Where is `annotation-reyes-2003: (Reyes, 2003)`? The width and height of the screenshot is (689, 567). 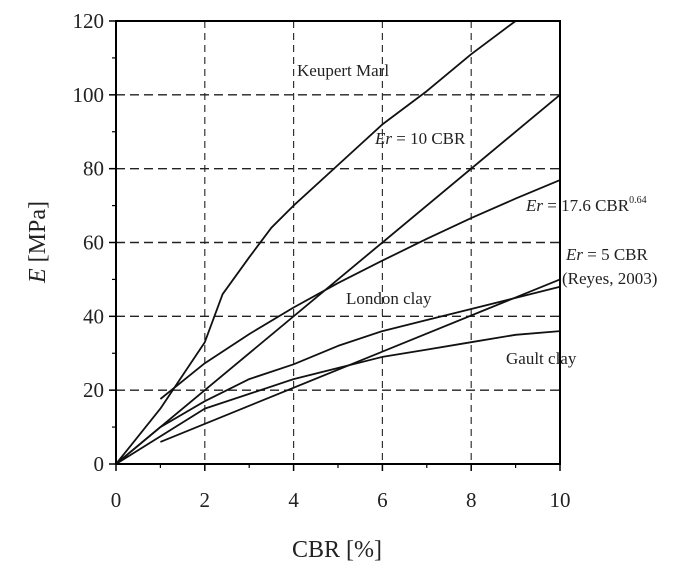
annotation-reyes-2003: (Reyes, 2003) is located at coordinates (609, 278).